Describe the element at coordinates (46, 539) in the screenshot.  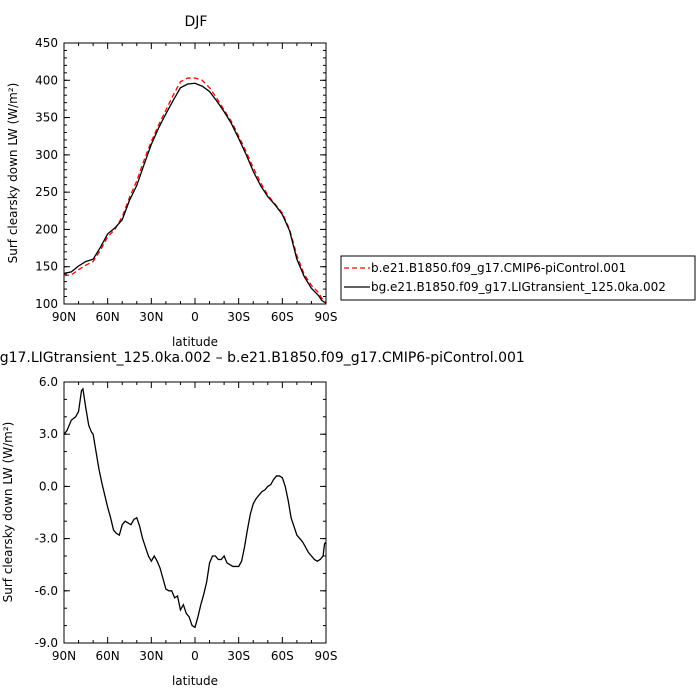
I see `y-tick-label: -3.0` at that location.